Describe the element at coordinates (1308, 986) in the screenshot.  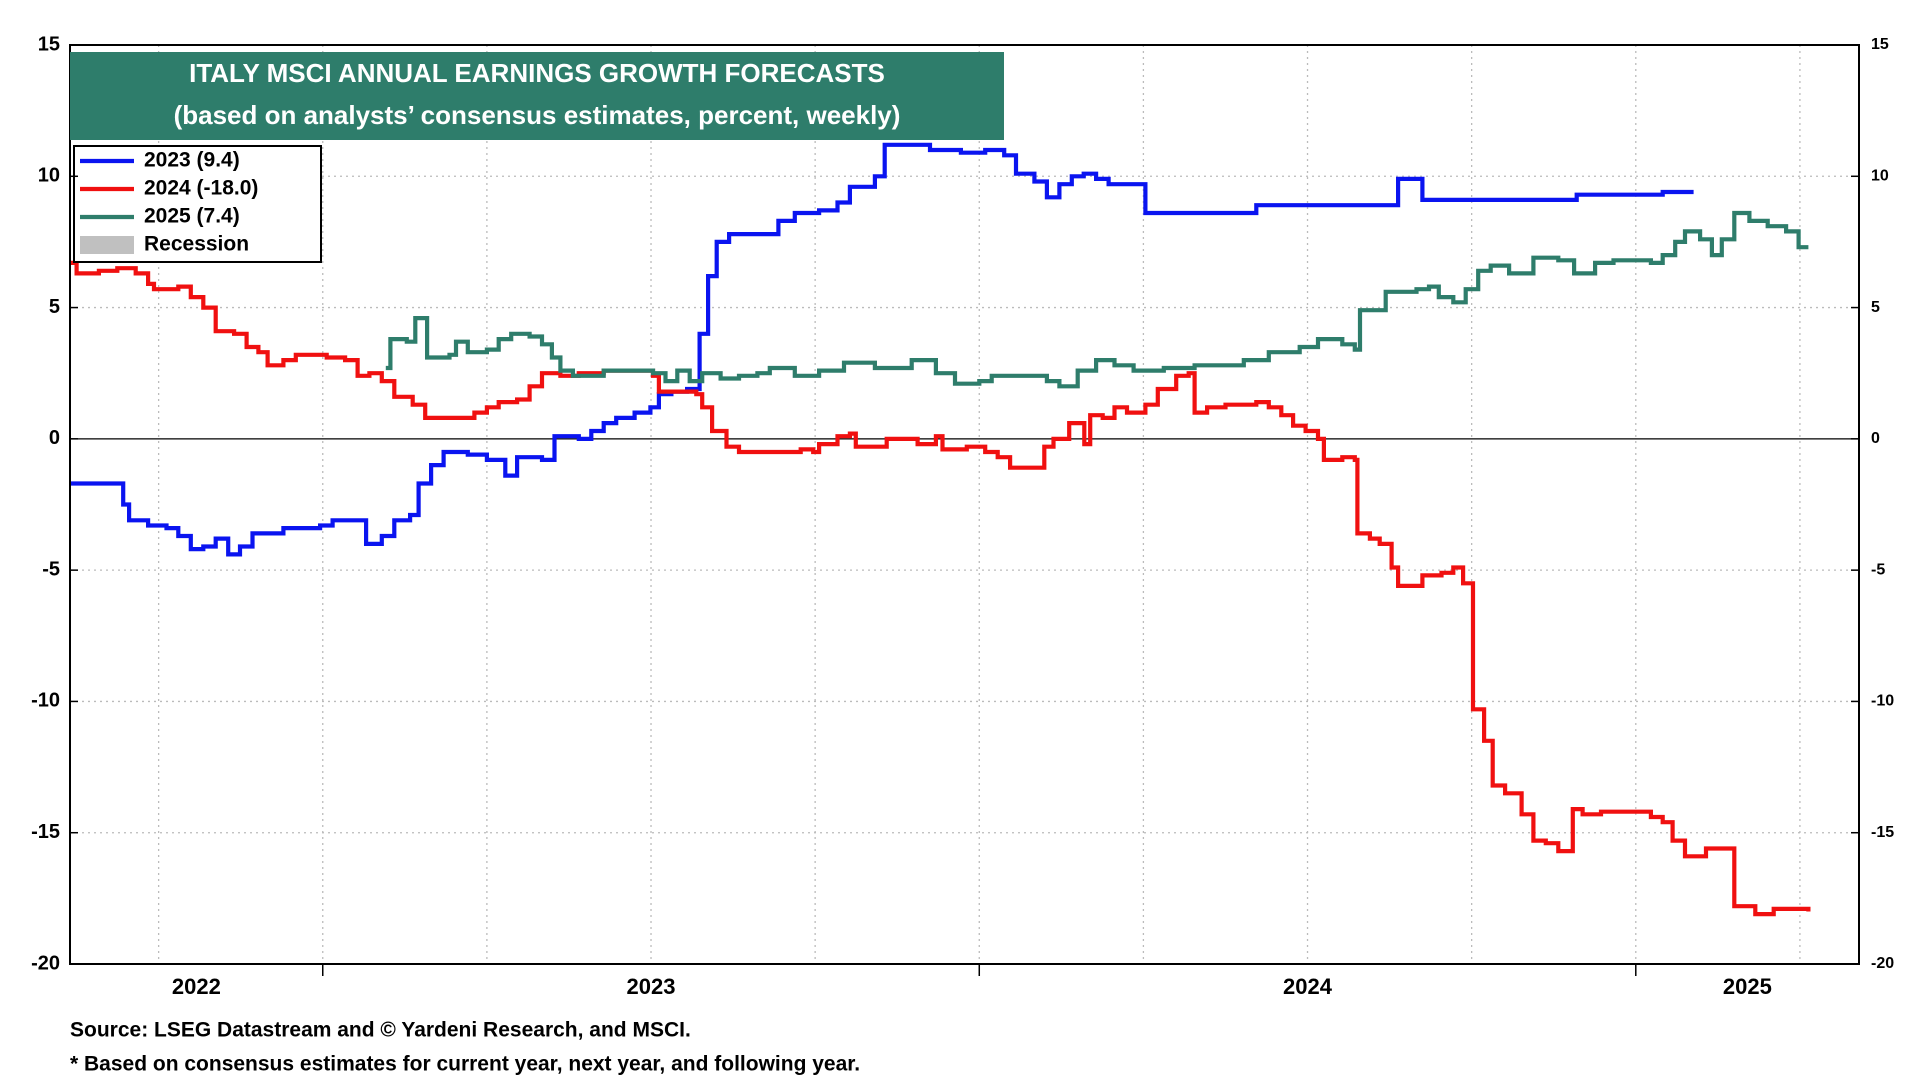
I see `x-tick-label: 2024` at that location.